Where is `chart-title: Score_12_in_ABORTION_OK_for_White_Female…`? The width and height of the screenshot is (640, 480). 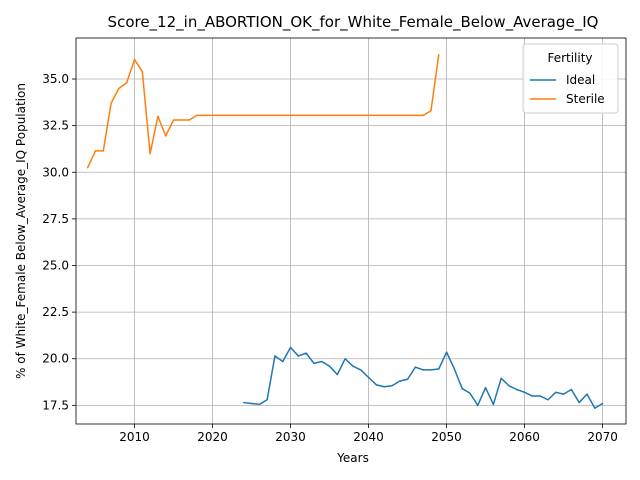
chart-title: Score_12_in_ABORTION_OK_for_White_Female… is located at coordinates (353, 22).